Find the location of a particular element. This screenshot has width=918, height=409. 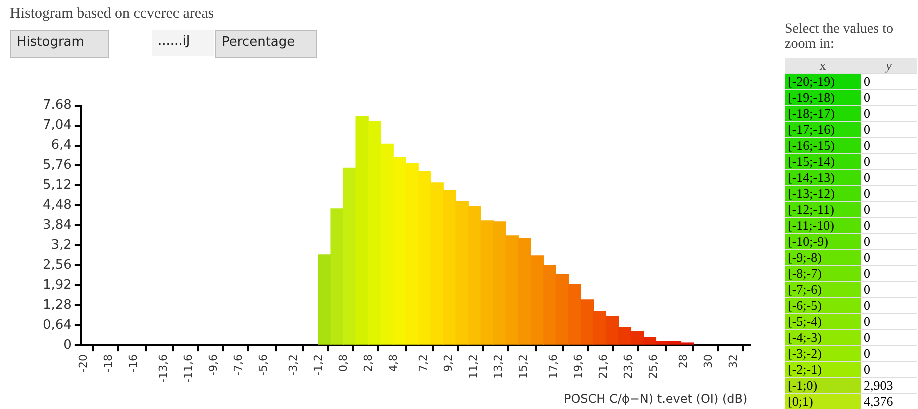

text: [-1;0) is located at coordinates (823, 386).